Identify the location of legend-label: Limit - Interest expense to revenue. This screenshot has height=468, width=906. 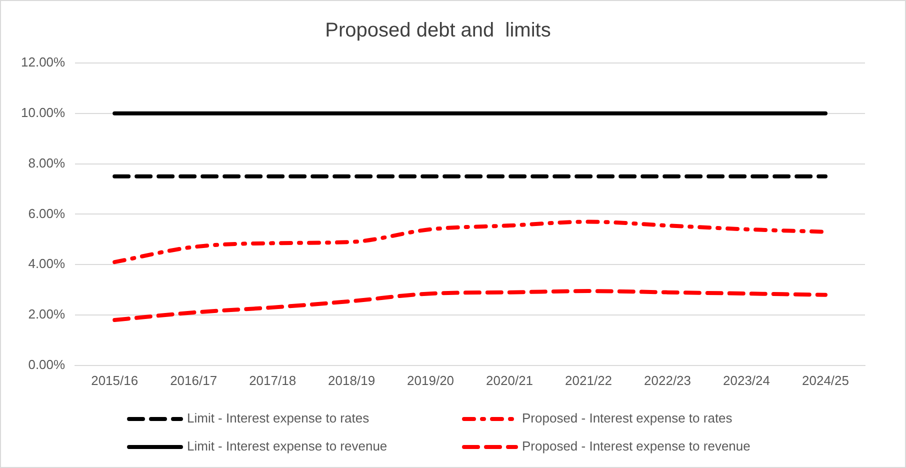
(287, 446).